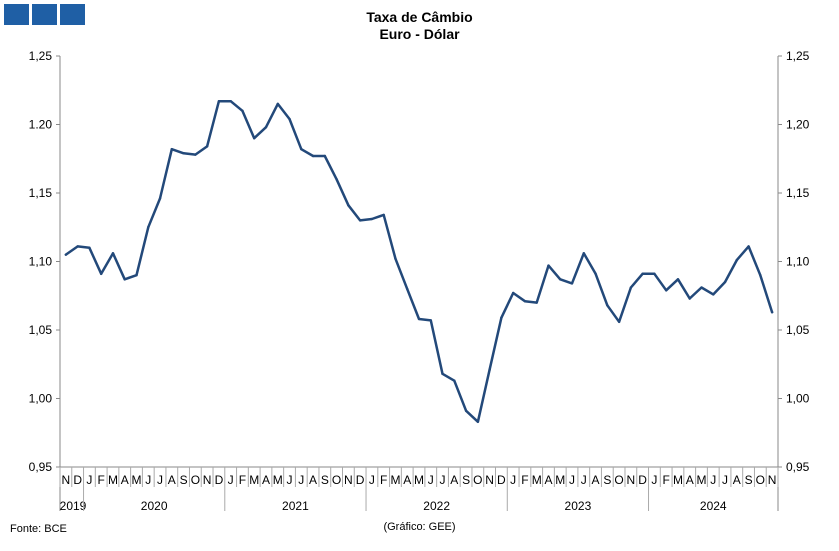 Image resolution: width=839 pixels, height=551 pixels. I want to click on y-tick-label-left: 1.20, so click(41, 125).